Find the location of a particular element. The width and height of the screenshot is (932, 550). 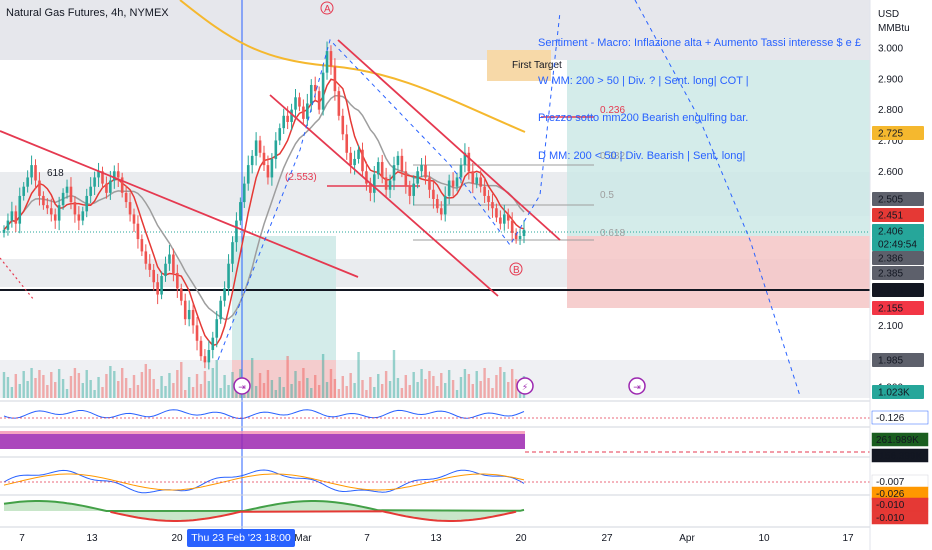

event-icon-flash: ⚡ is located at coordinates (525, 386).